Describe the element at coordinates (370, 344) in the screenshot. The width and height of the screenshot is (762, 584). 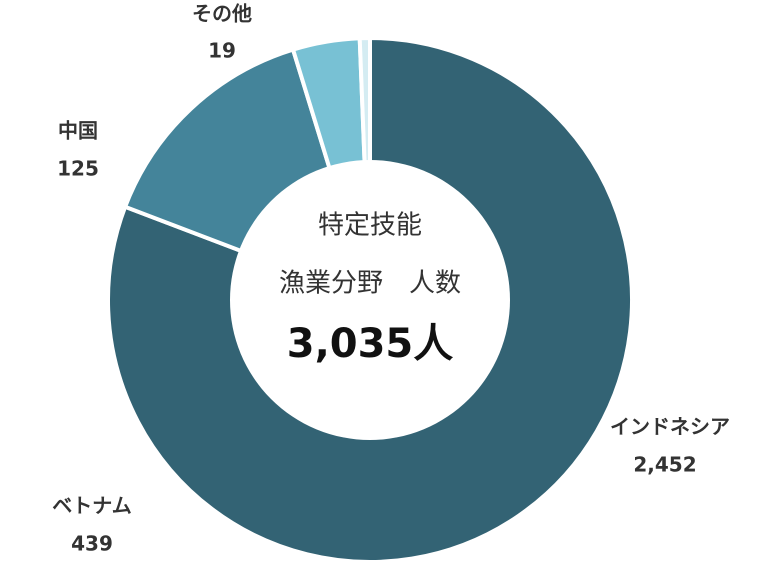
I see `center-total: 3,035人` at that location.